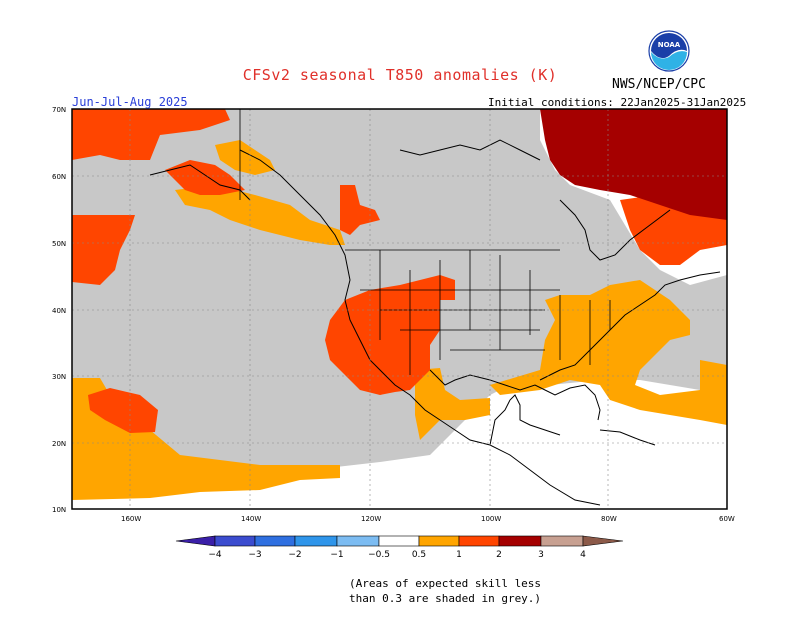 This screenshot has width=800, height=618. What do you see at coordinates (609, 519) in the screenshot?
I see `lon-label: 80W` at bounding box center [609, 519].